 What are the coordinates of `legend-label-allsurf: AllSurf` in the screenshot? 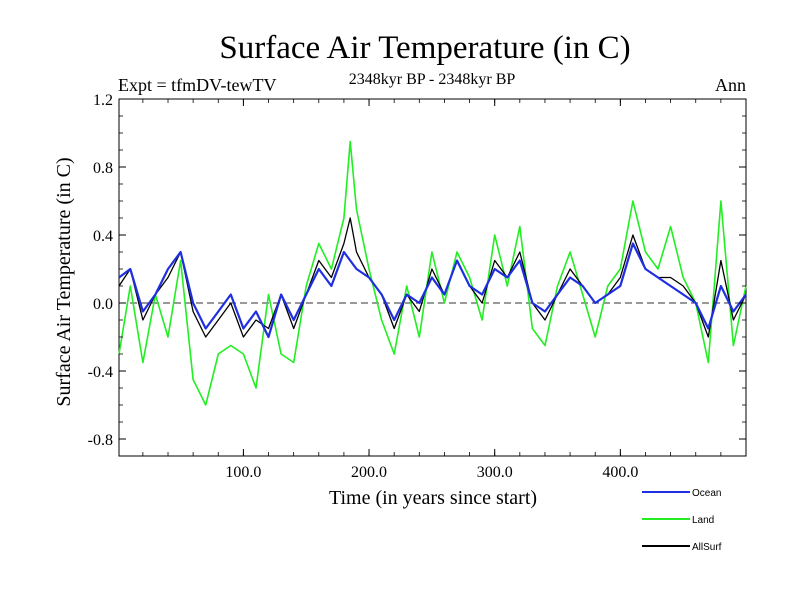 It's located at (707, 547).